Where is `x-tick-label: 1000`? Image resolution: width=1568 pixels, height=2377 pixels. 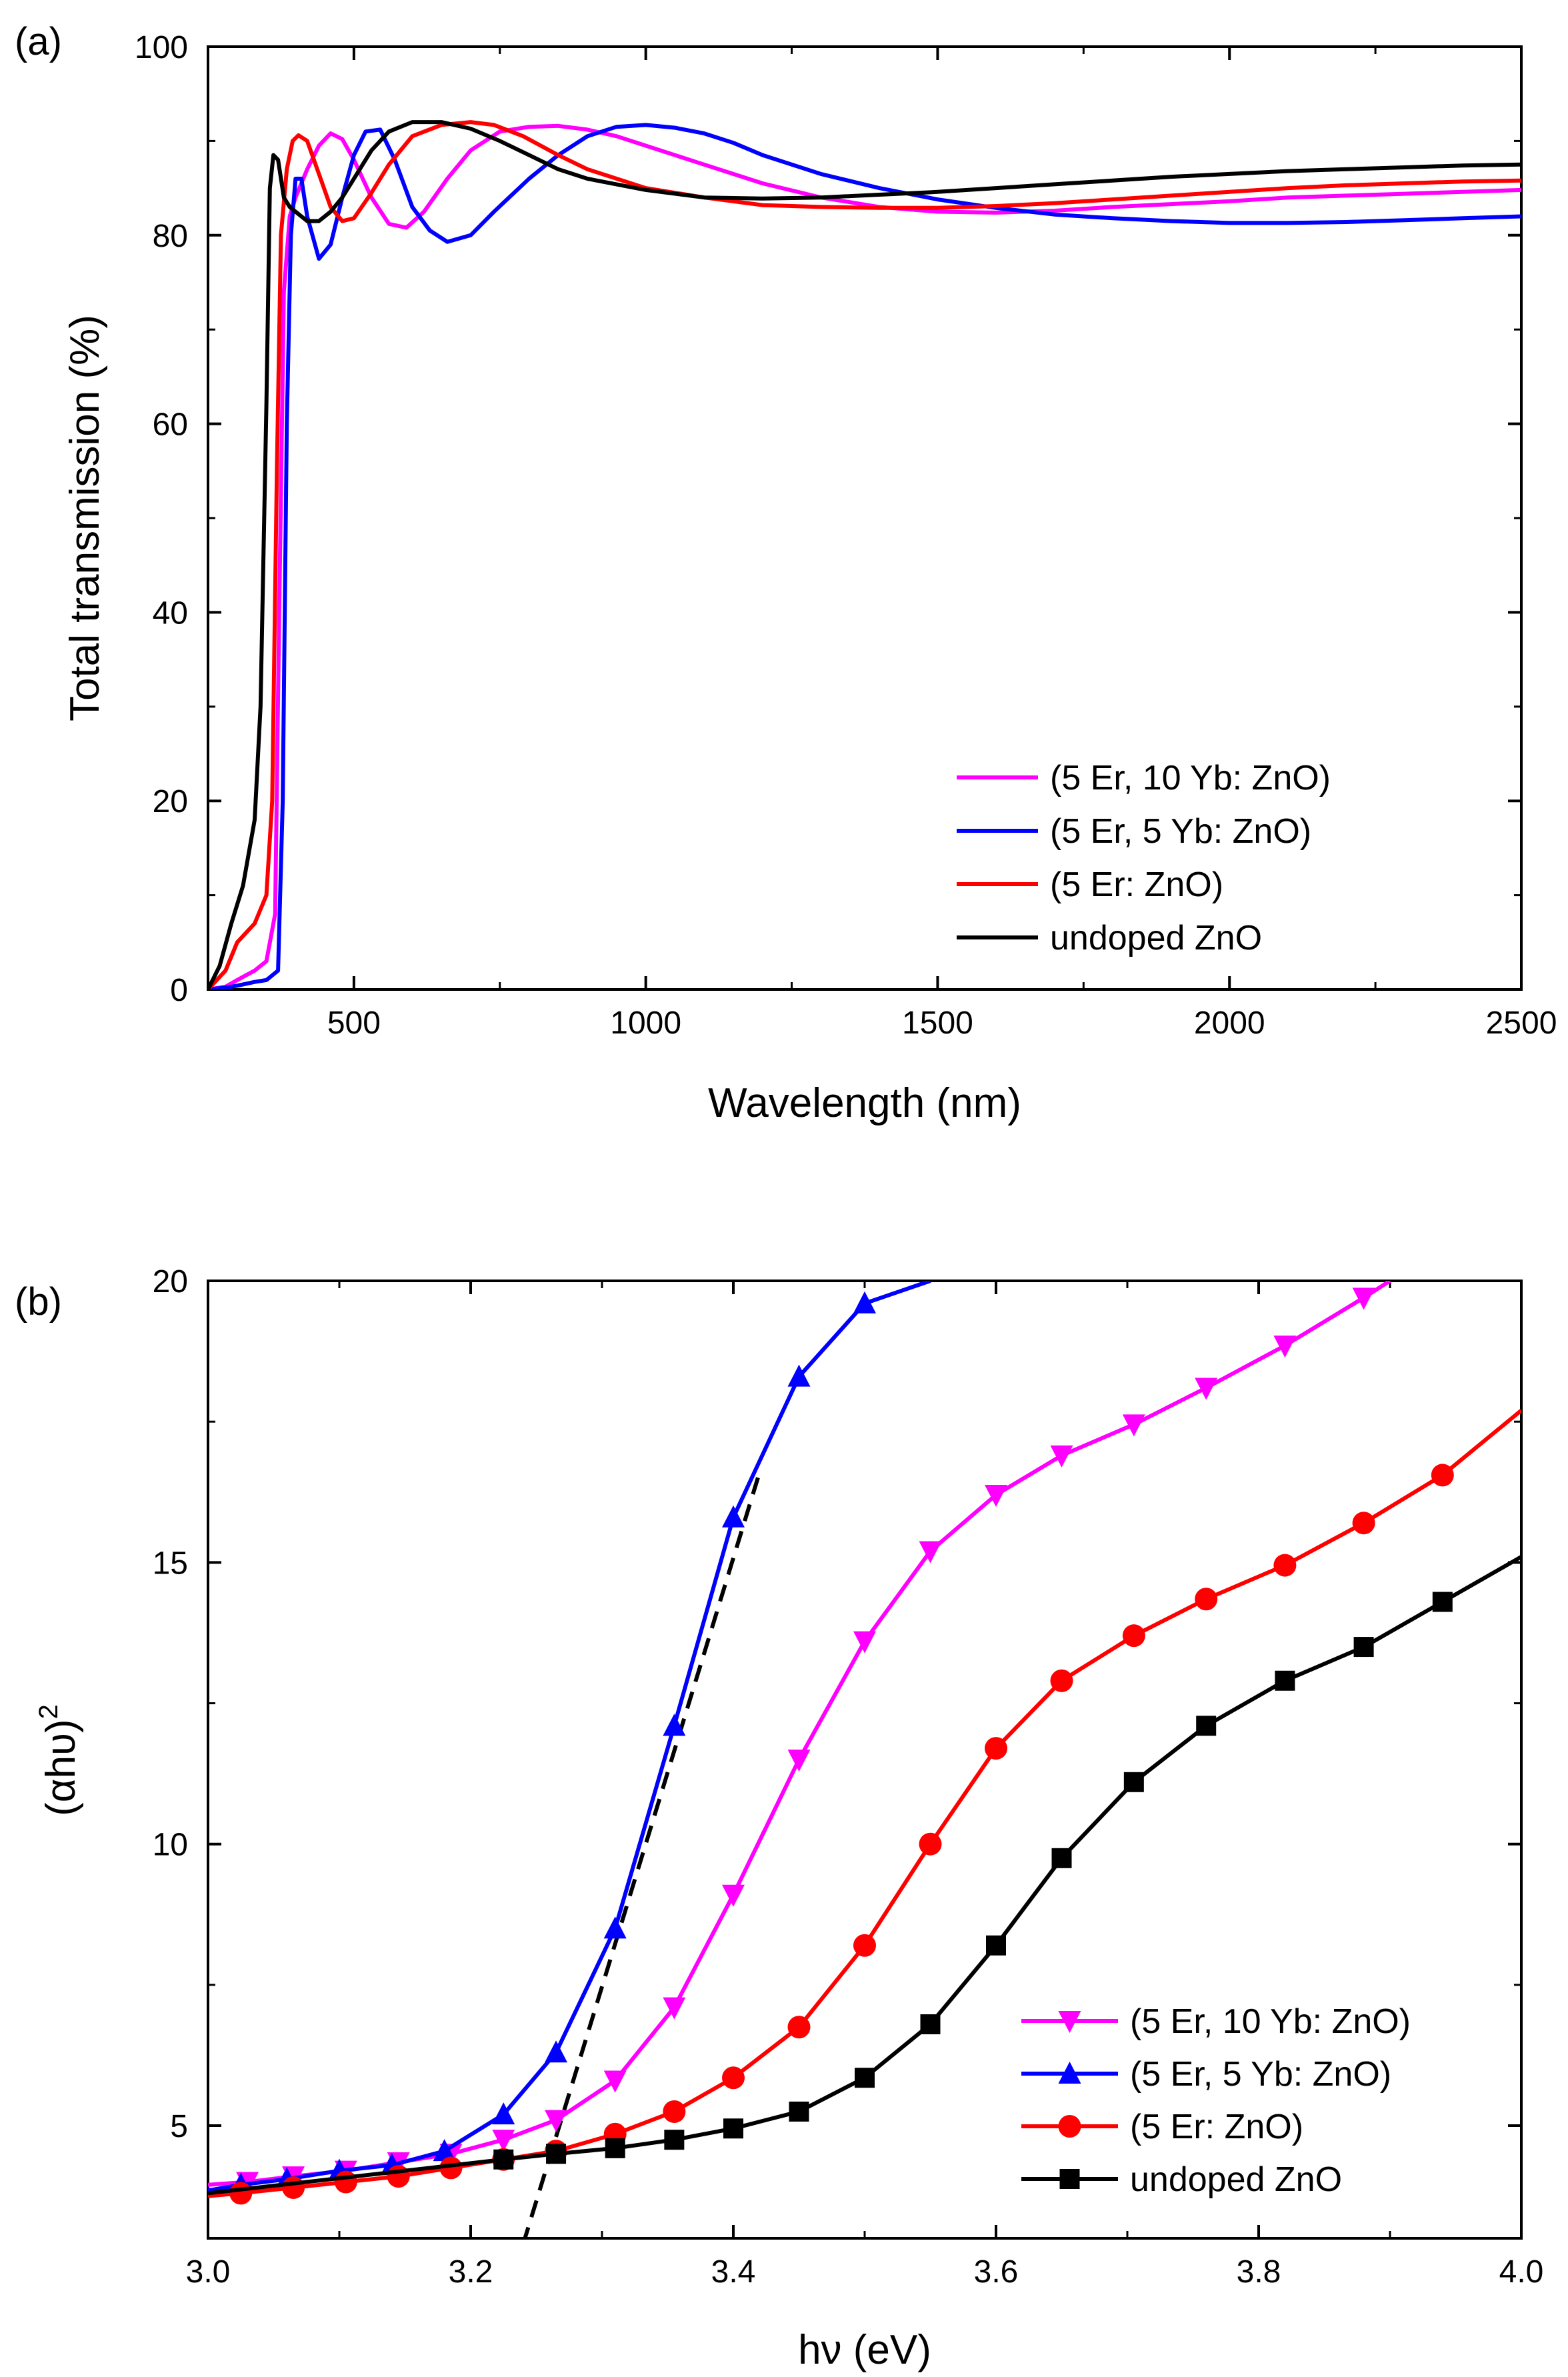 x-tick-label: 1000 is located at coordinates (645, 1023).